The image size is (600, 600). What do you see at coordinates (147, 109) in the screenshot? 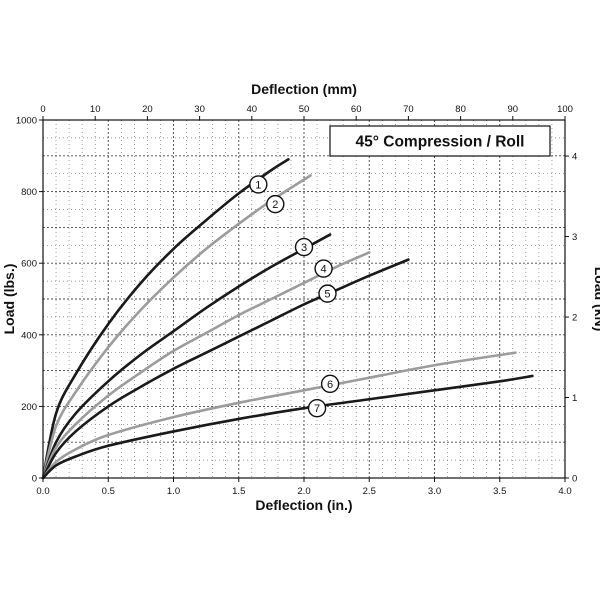
I see `x2-tick-label: 20` at bounding box center [147, 109].